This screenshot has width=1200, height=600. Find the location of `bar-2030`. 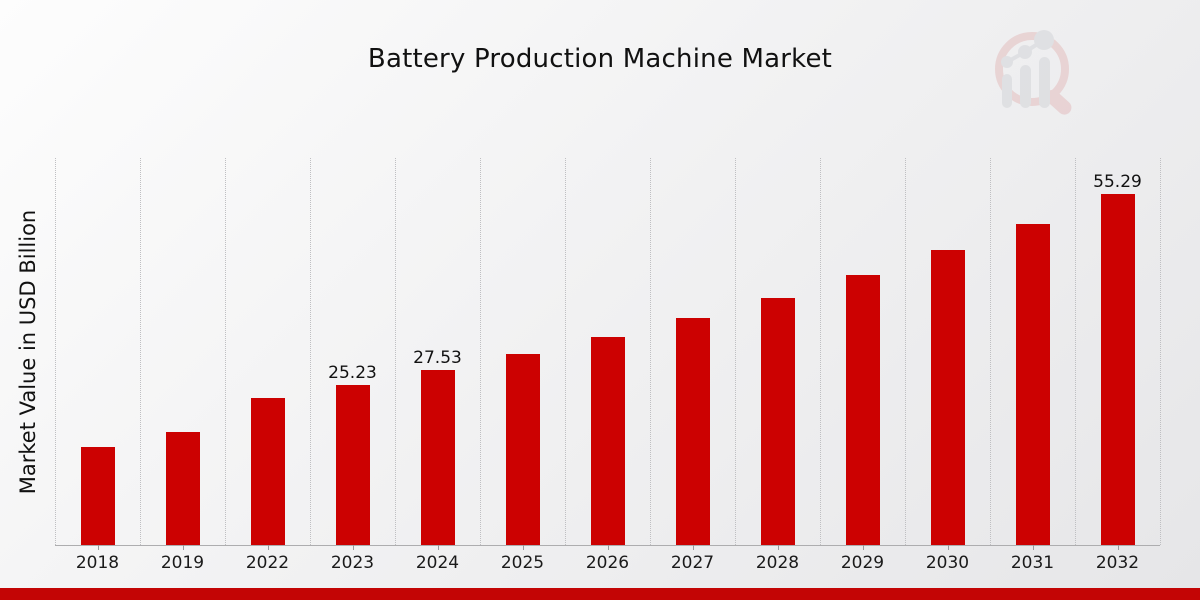

bar-2030 is located at coordinates (947, 397).